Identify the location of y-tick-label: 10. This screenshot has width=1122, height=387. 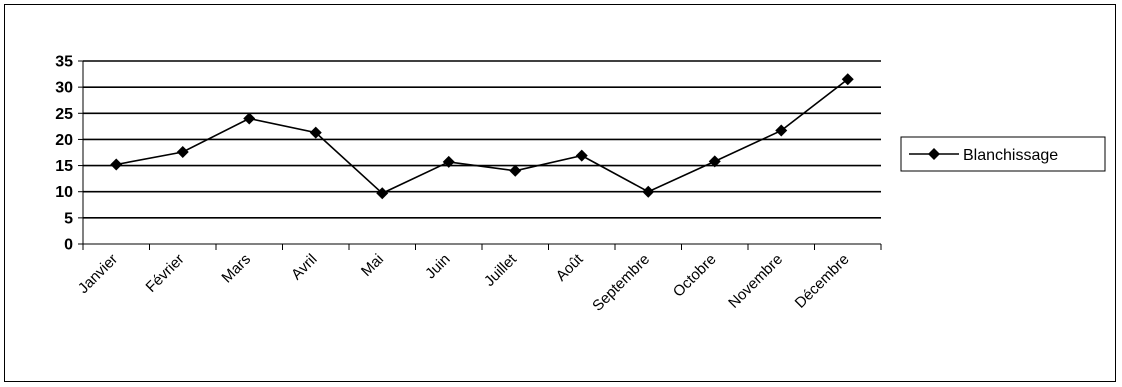
(64, 192).